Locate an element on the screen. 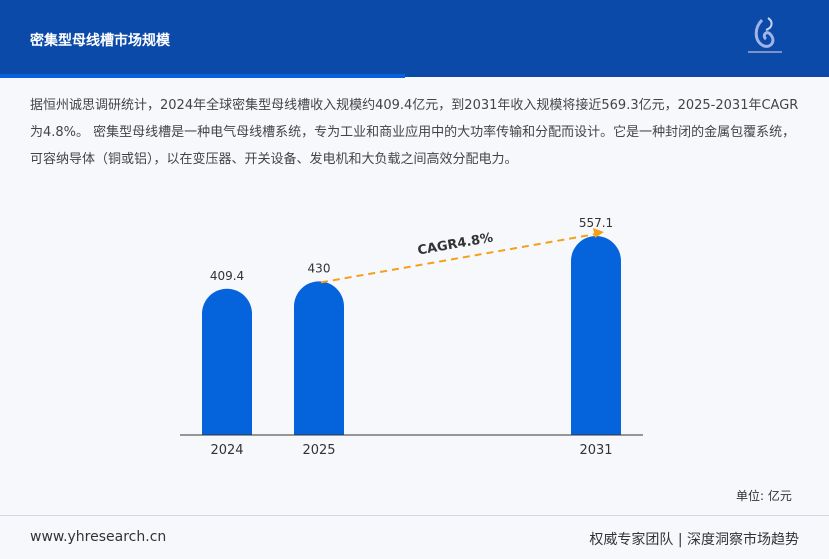 The height and width of the screenshot is (559, 829). unit-label: 单位: 亿元 is located at coordinates (764, 496).